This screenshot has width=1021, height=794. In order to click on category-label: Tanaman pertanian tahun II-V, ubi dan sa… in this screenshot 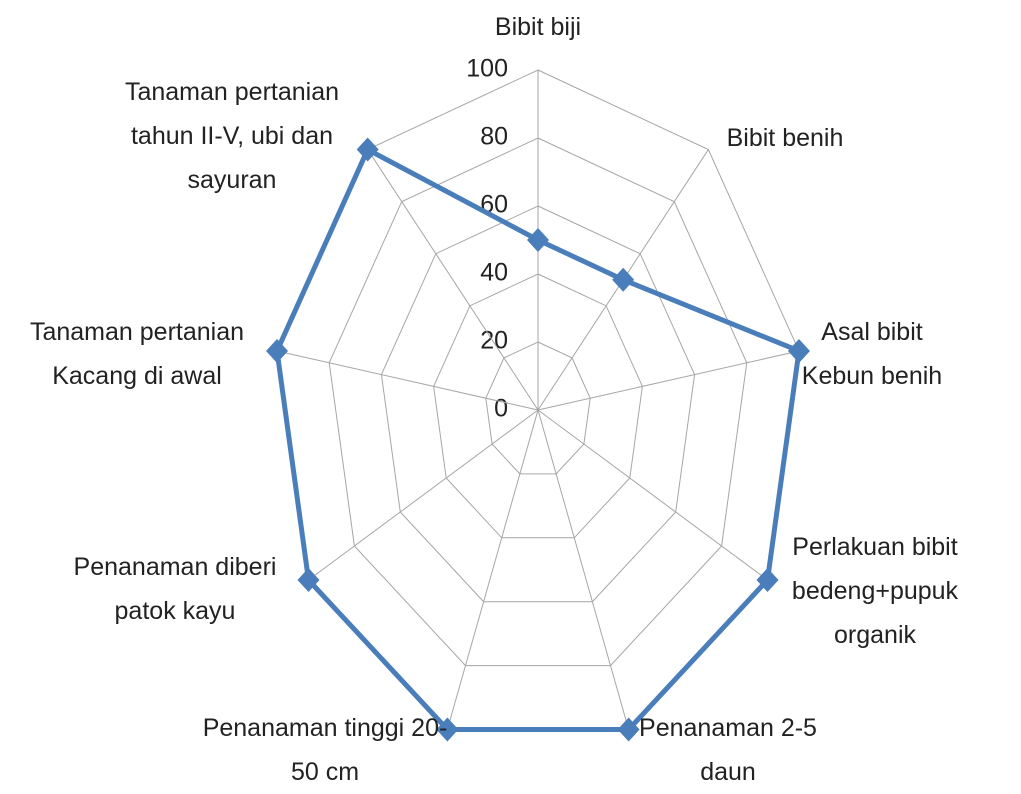, I will do `click(232, 136)`.